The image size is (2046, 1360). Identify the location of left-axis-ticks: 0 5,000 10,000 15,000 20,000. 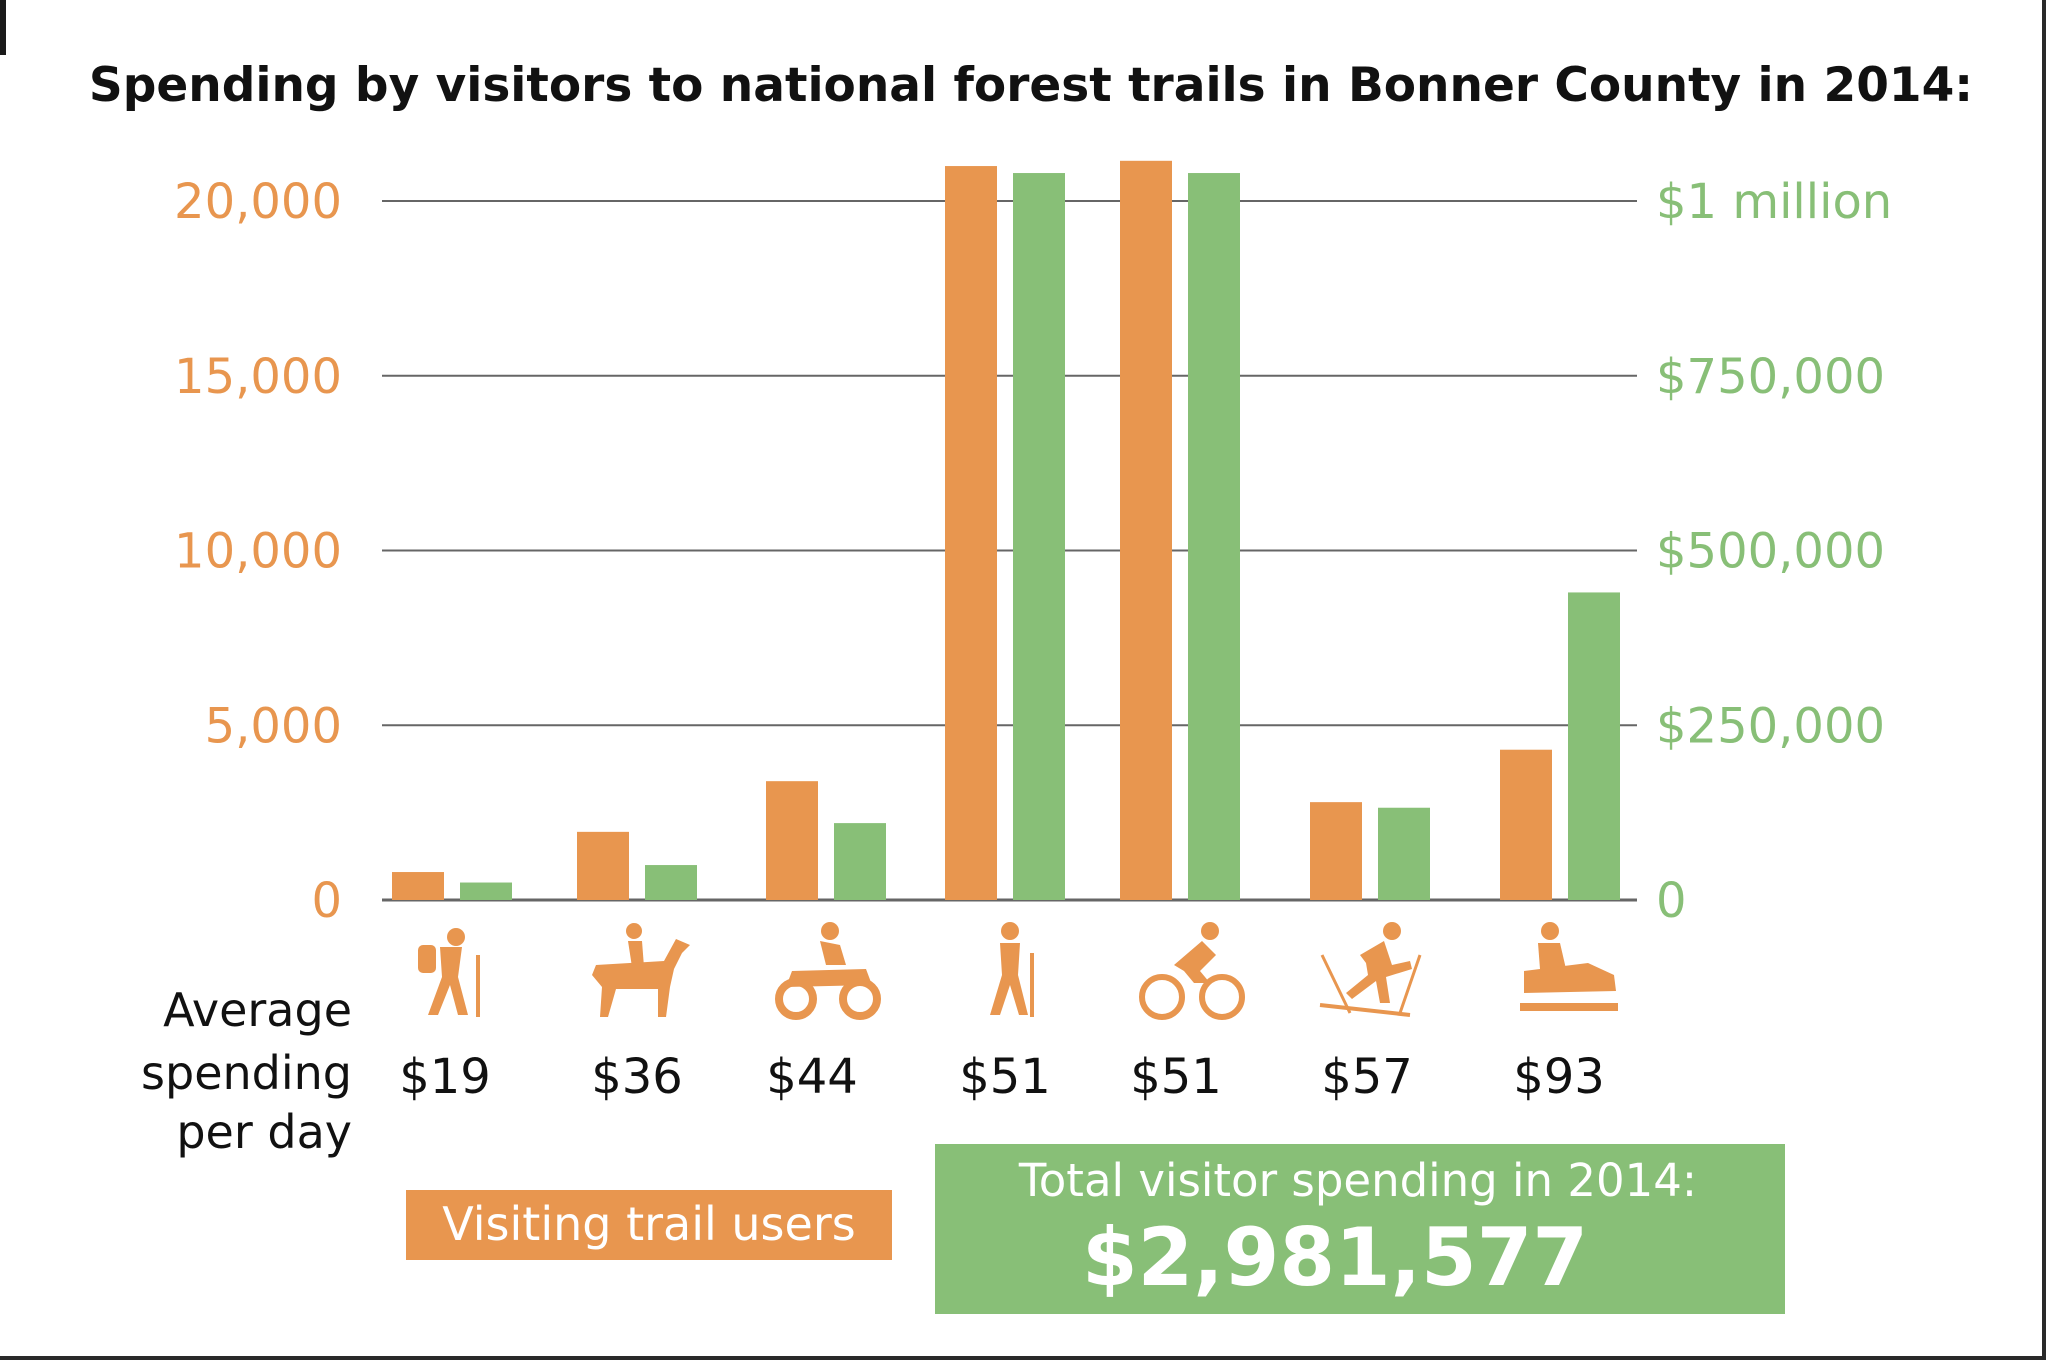
(258, 551).